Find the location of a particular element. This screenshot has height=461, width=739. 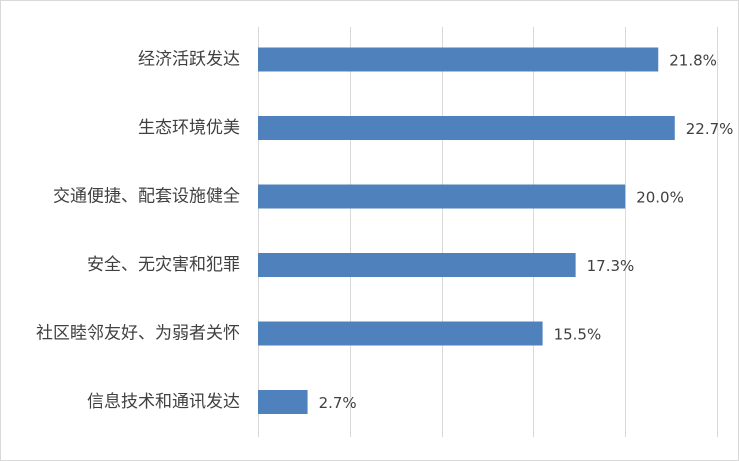

category-label: 安全、无灾害和犯罪 is located at coordinates (163, 265).